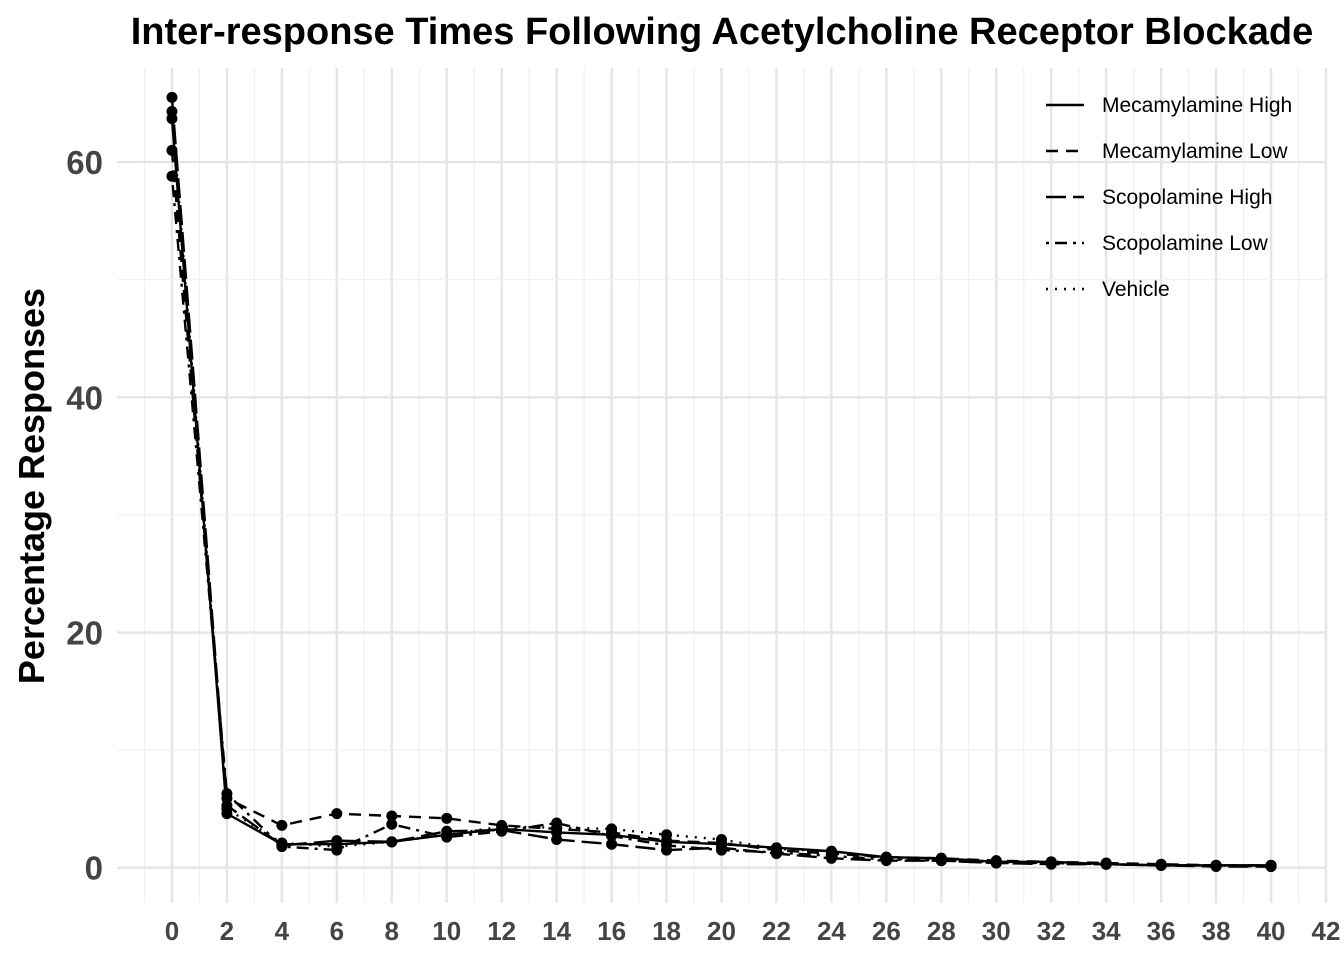 This screenshot has height=960, width=1344. Describe the element at coordinates (1187, 197) in the screenshot. I see `legend-label: Scopolamine High` at that location.